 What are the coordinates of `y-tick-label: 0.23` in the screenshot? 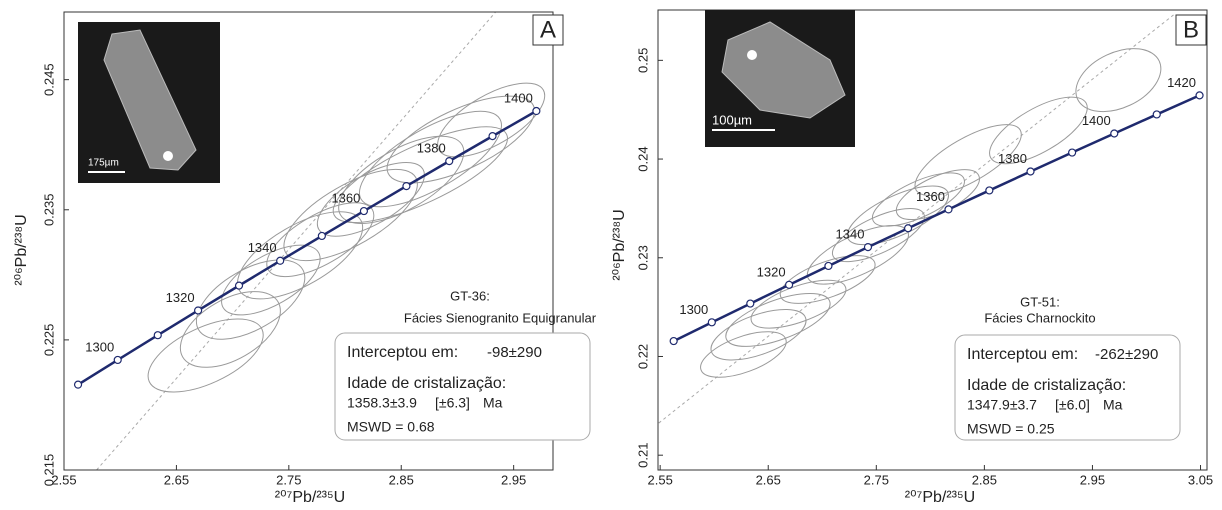 It's located at (642, 257).